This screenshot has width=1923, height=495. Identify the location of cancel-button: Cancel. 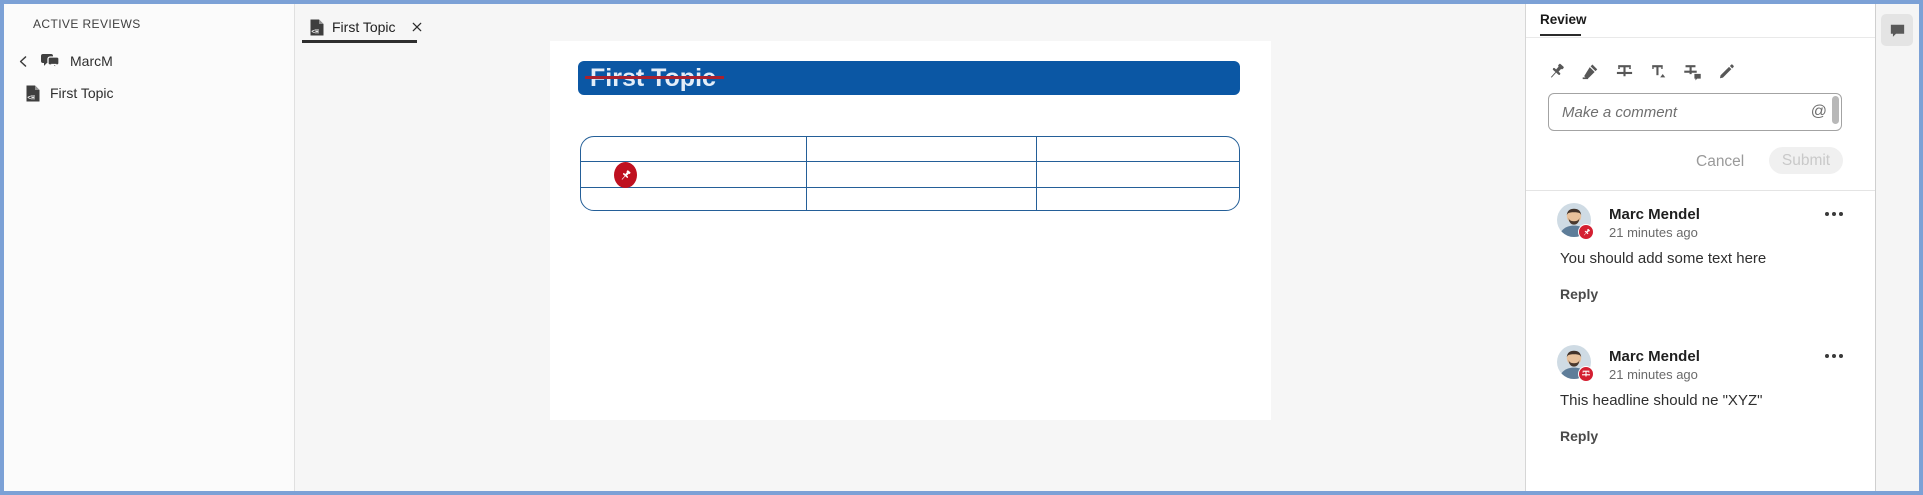
(1720, 161).